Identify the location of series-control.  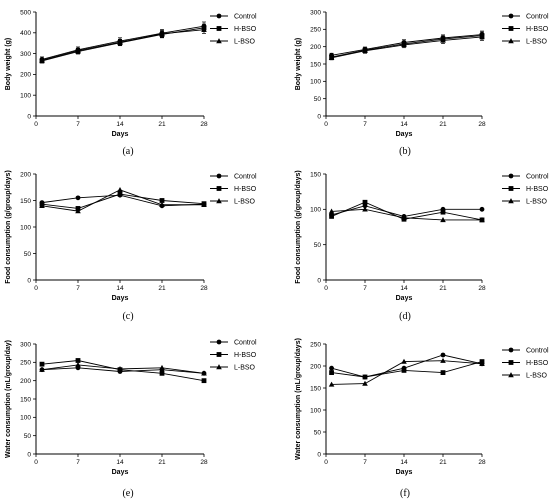
(407, 211).